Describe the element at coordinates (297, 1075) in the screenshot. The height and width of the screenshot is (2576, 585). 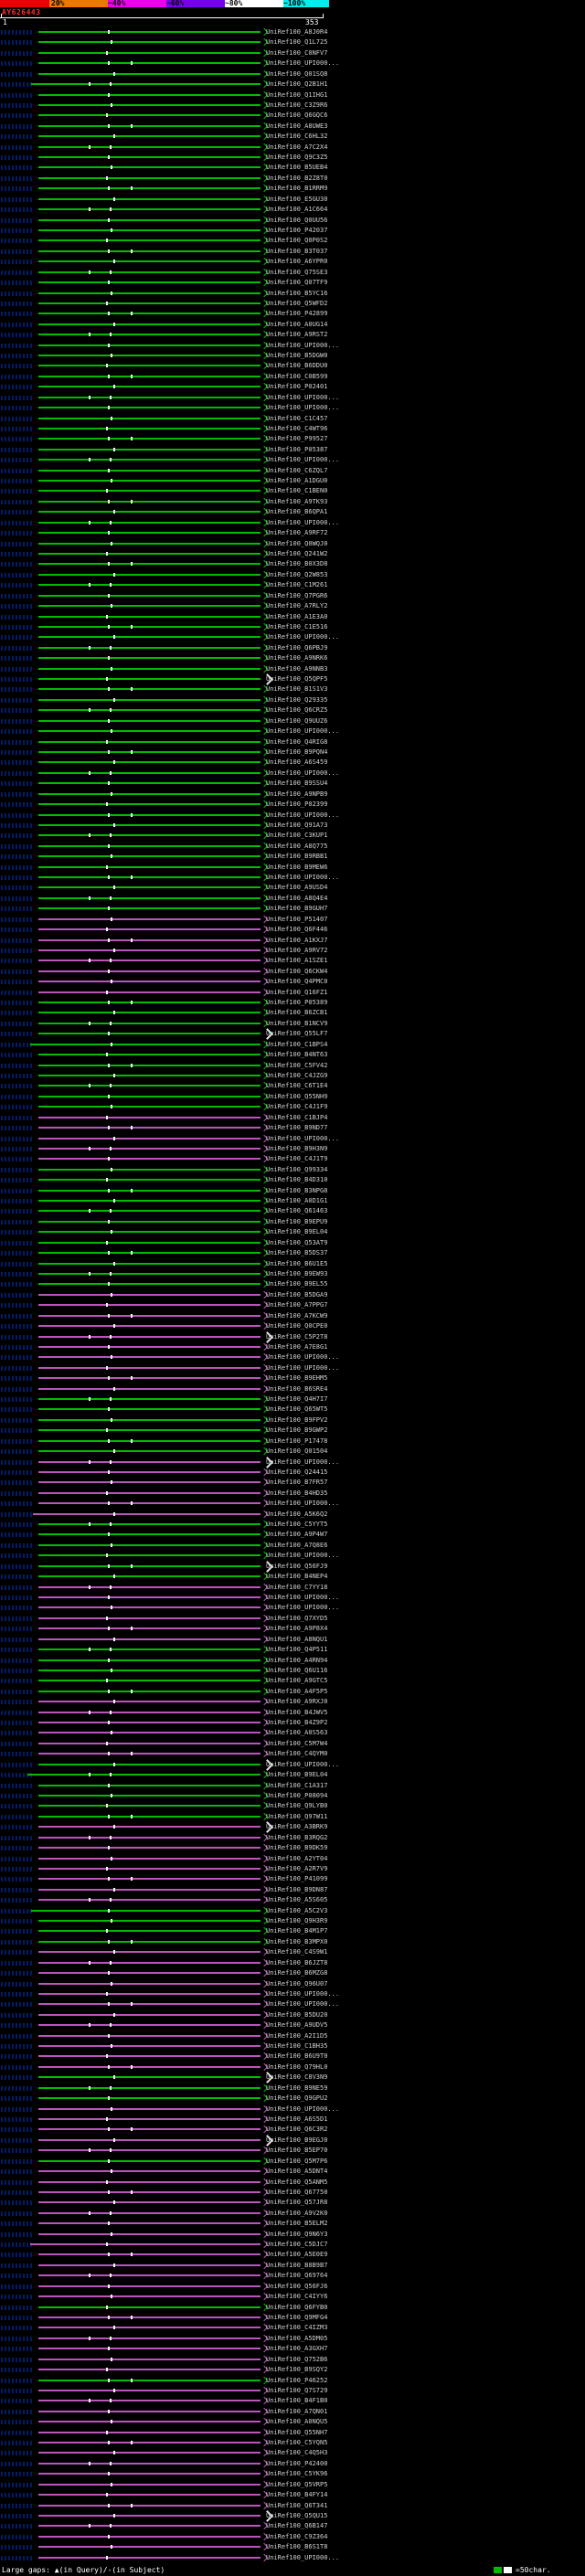
I see `hit-accession-label: UniRef100_C4JZG9` at that location.